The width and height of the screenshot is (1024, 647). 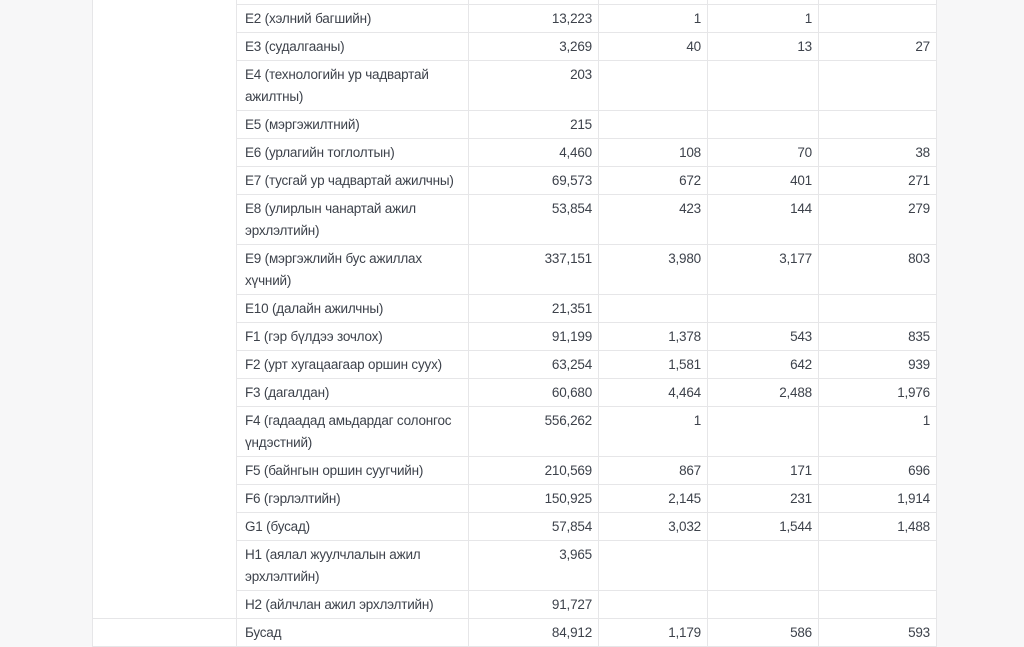 What do you see at coordinates (515, 85) in the screenshot?
I see `table-row: E4 (технологийн ур чадвартай ажилтны) 203` at bounding box center [515, 85].